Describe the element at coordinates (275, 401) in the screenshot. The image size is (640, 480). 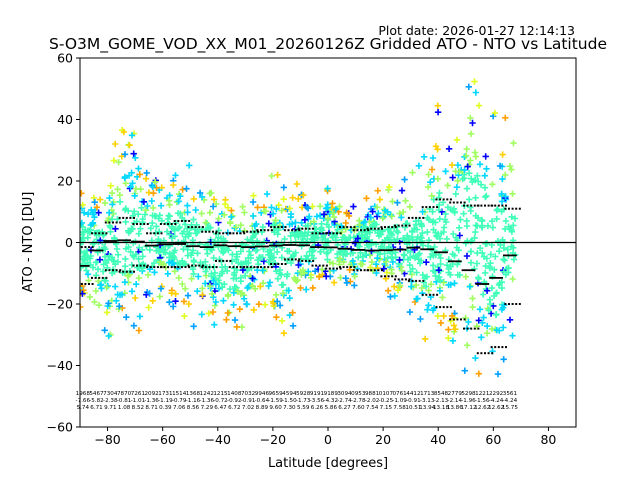
I see `bin-stat-mean: -1.59` at that location.